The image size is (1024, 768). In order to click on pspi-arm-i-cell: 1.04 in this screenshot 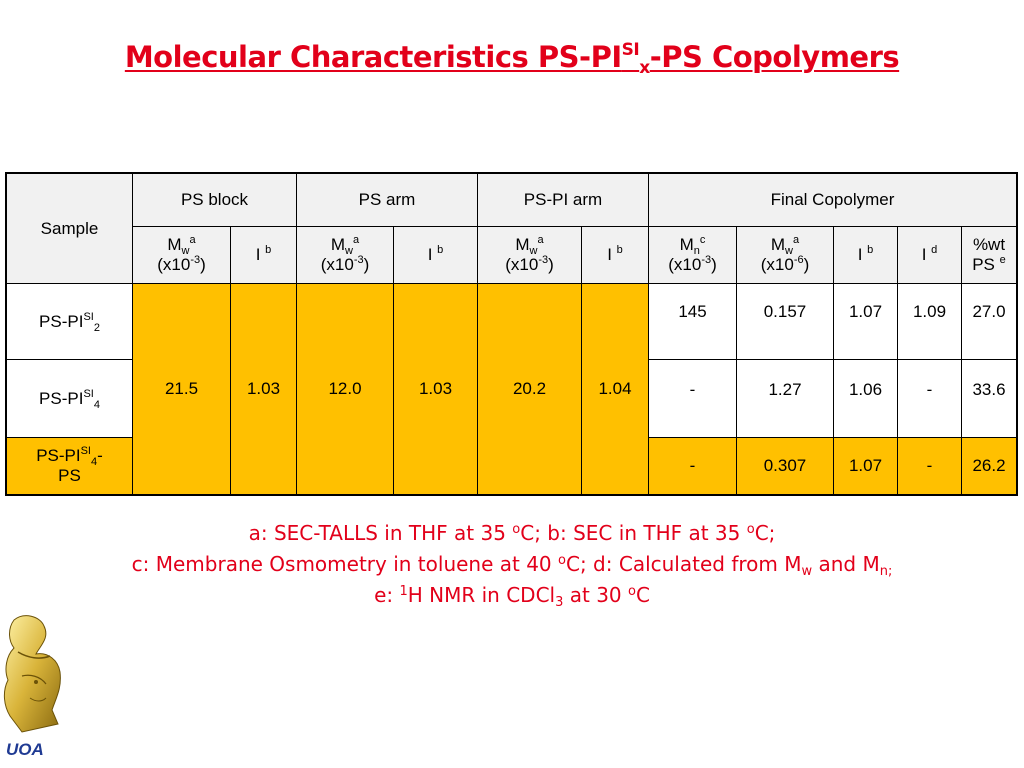, I will do `click(615, 389)`.